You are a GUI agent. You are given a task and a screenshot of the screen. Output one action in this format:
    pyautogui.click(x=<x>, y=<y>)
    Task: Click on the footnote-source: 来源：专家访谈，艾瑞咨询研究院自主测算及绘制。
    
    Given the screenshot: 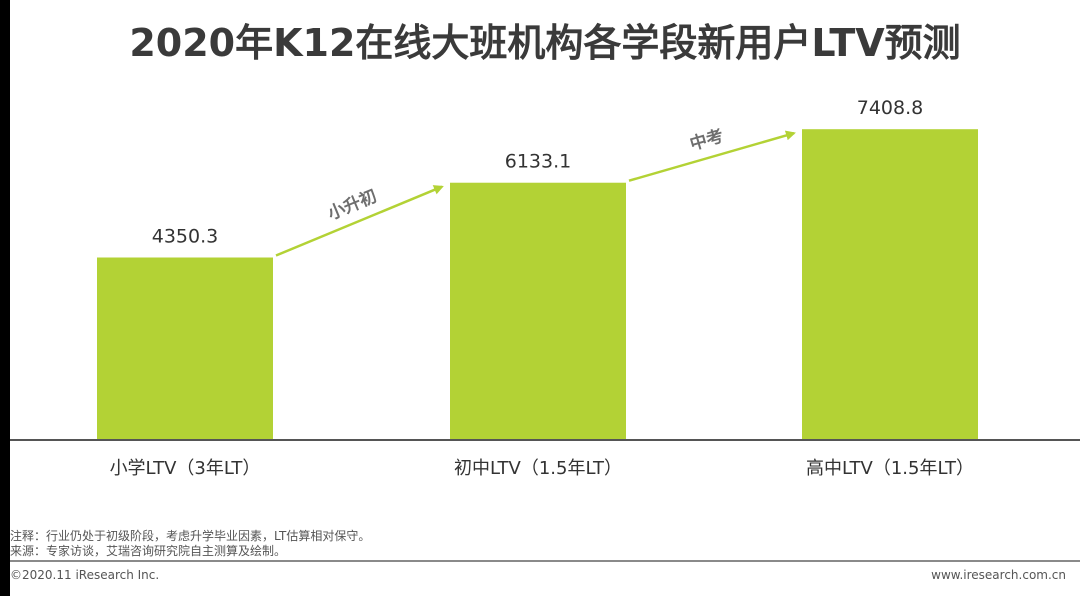 What is the action you would take?
    pyautogui.click(x=148, y=551)
    